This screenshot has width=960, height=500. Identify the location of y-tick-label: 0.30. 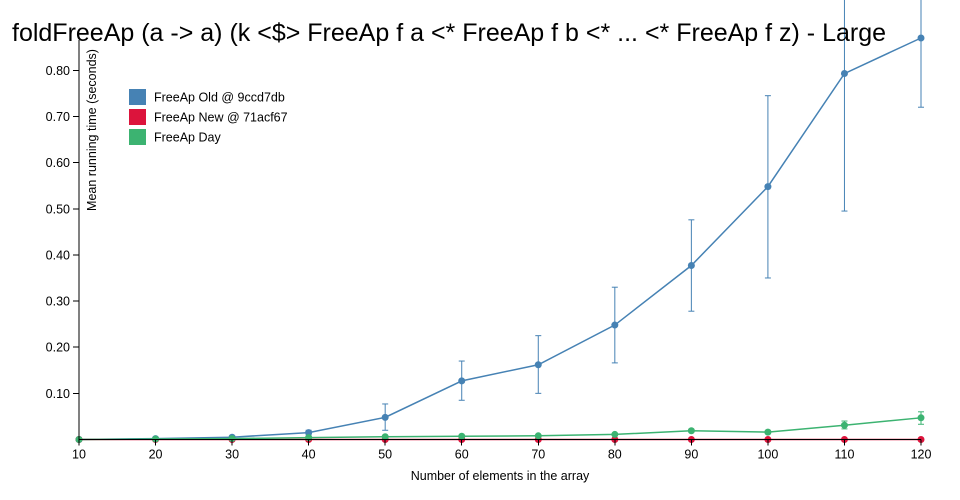
(58, 302).